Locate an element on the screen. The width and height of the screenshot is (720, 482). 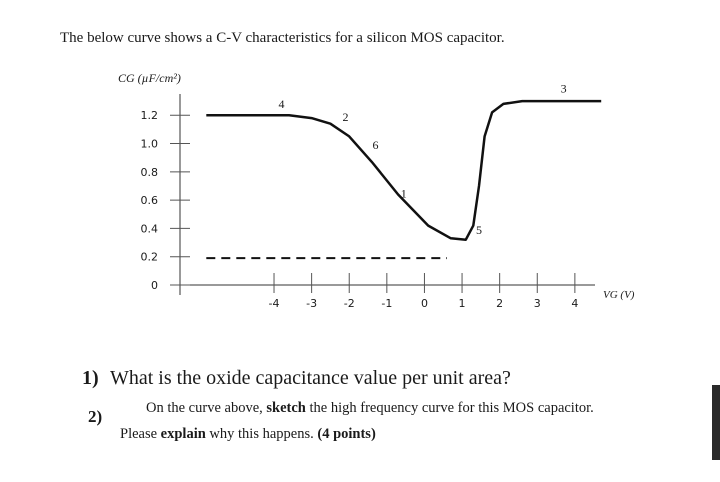
y-tick-label: 0 is located at coordinates (154, 285).